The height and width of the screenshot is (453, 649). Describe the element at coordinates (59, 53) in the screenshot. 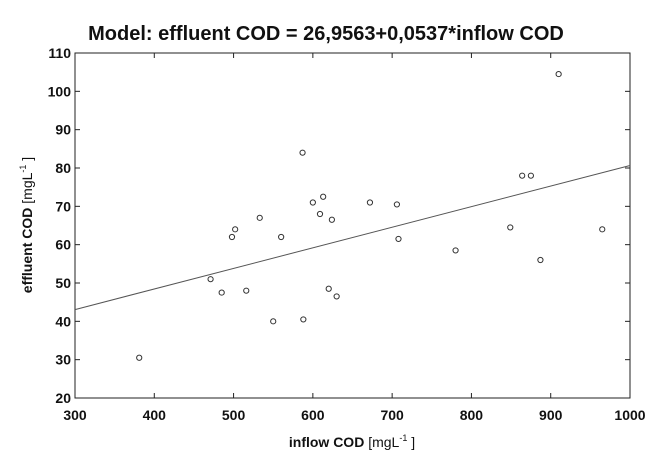

I see `y-tick-label-110: 110` at that location.